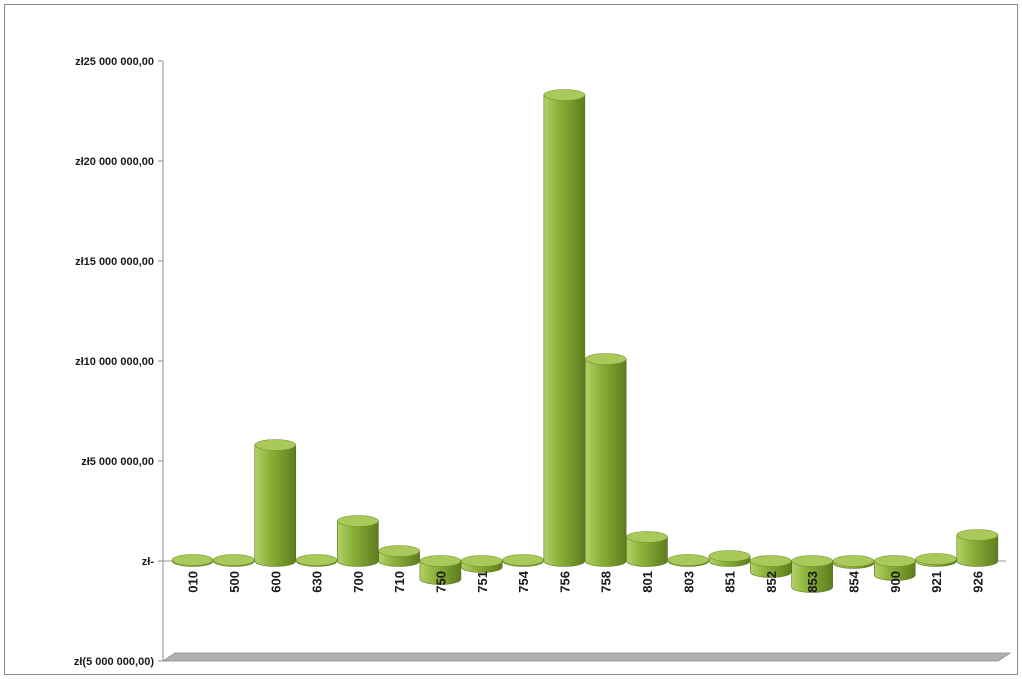 Image resolution: width=1022 pixels, height=679 pixels. Describe the element at coordinates (647, 582) in the screenshot. I see `x-tick-label: 801` at that location.